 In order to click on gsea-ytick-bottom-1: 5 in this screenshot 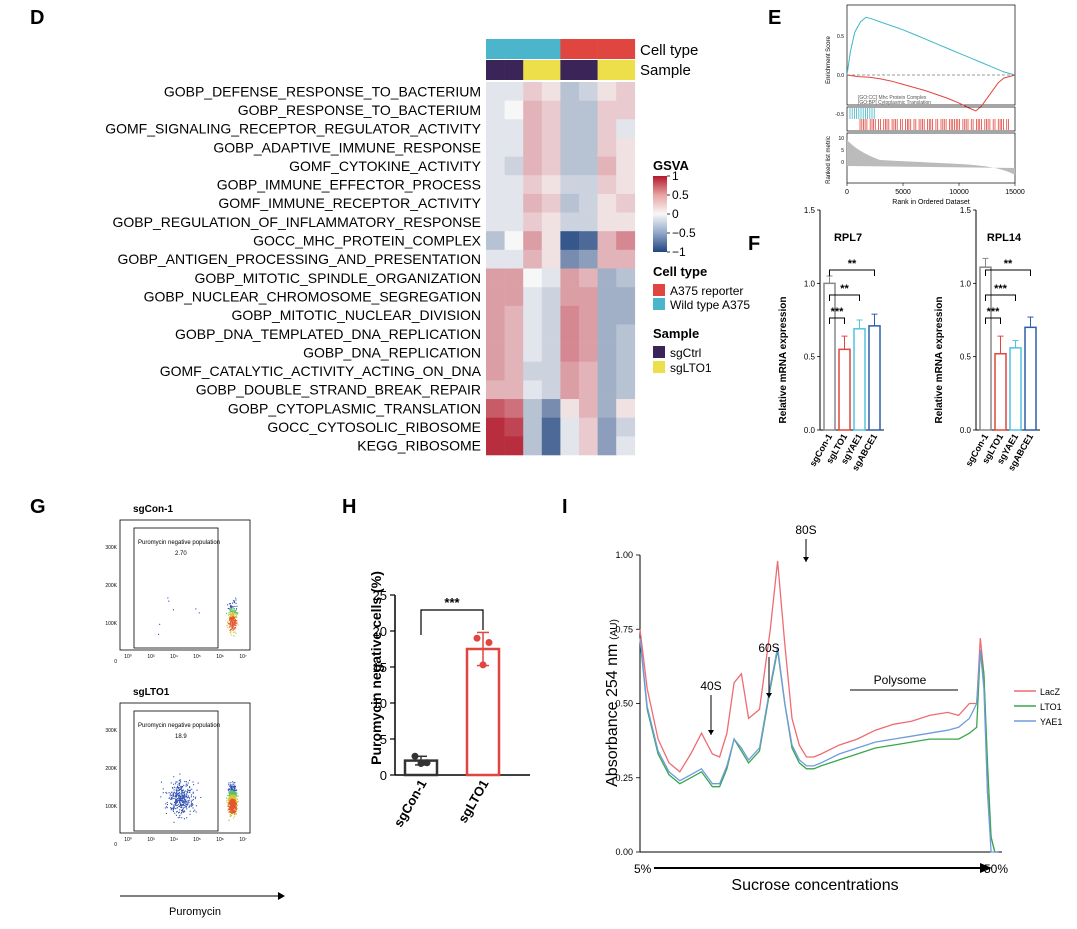, I will do `click(842, 151)`.